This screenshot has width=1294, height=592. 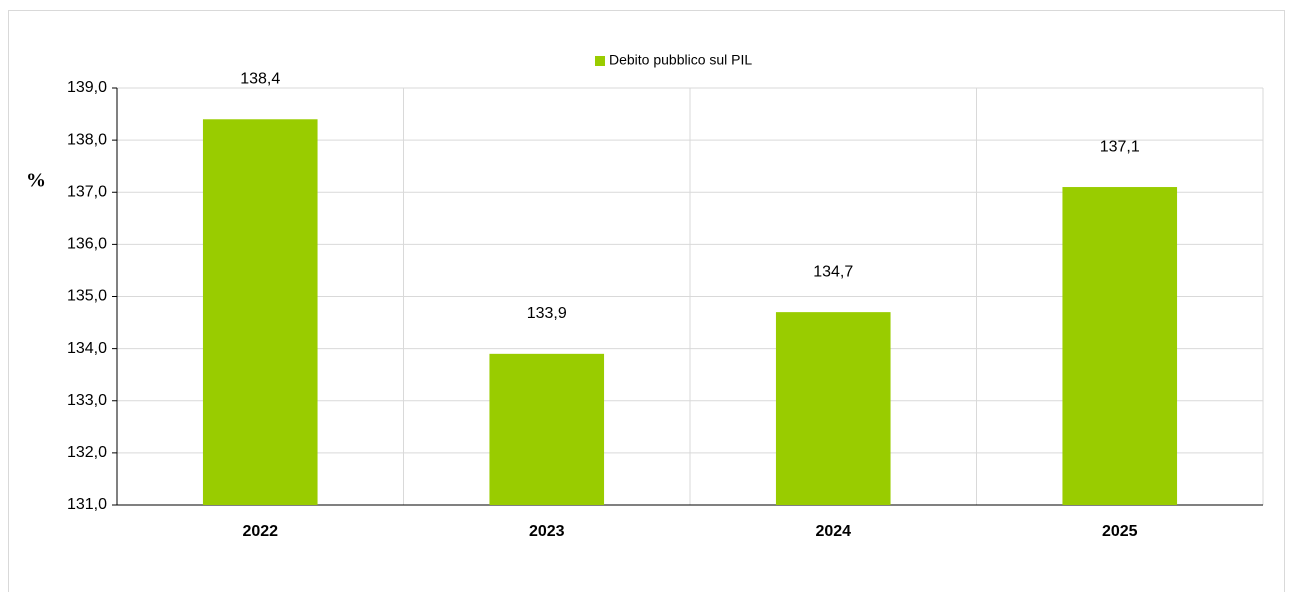 I want to click on y-tick-label: 133,0, so click(x=87, y=400).